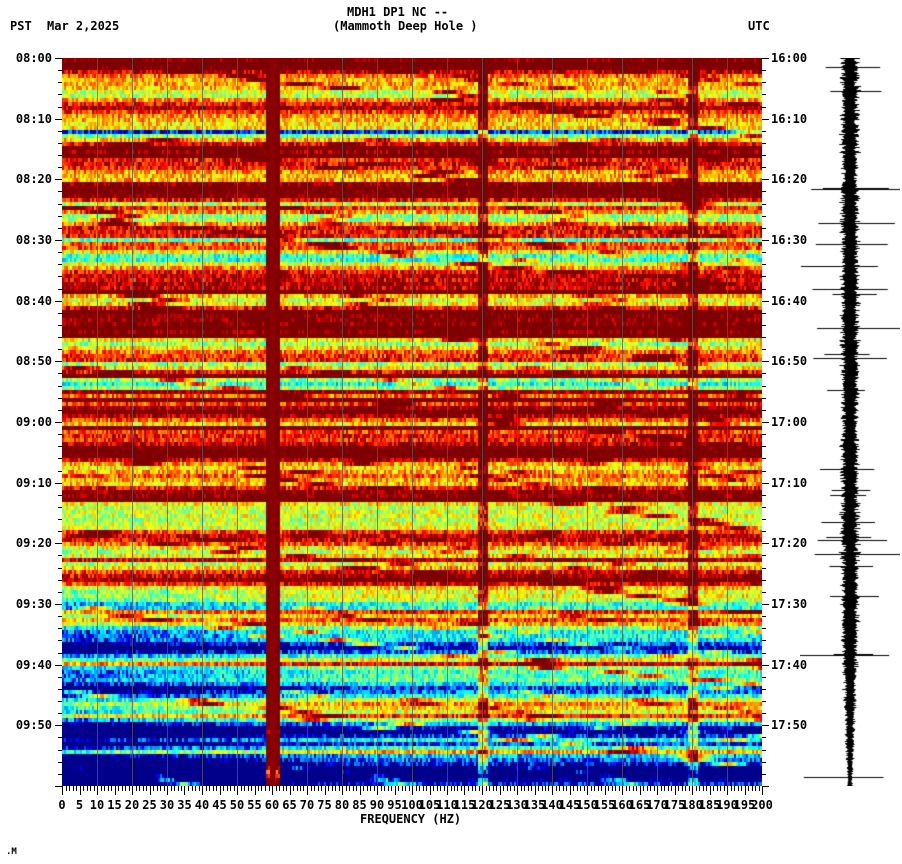 The image size is (902, 864). I want to click on freq-tick-label-80: 80, so click(342, 805).